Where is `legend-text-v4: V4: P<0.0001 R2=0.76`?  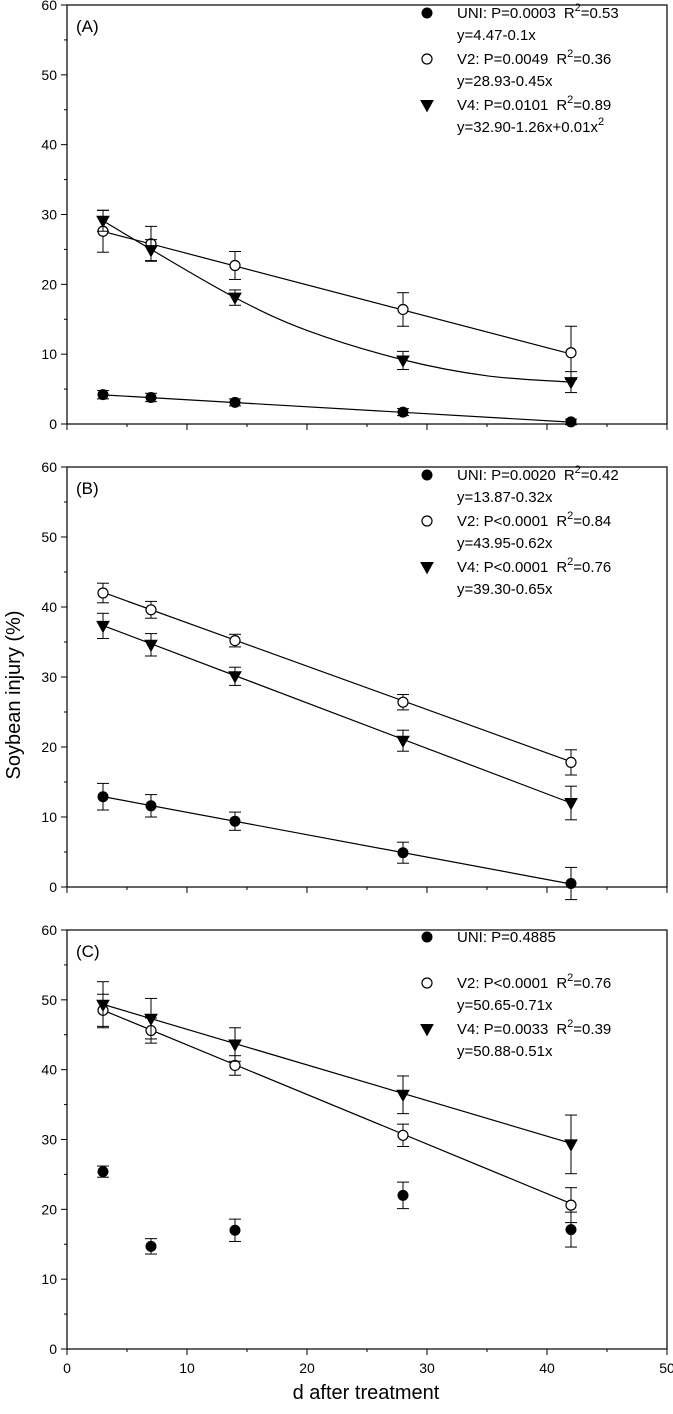 legend-text-v4: V4: P<0.0001 R2=0.76 is located at coordinates (534, 566).